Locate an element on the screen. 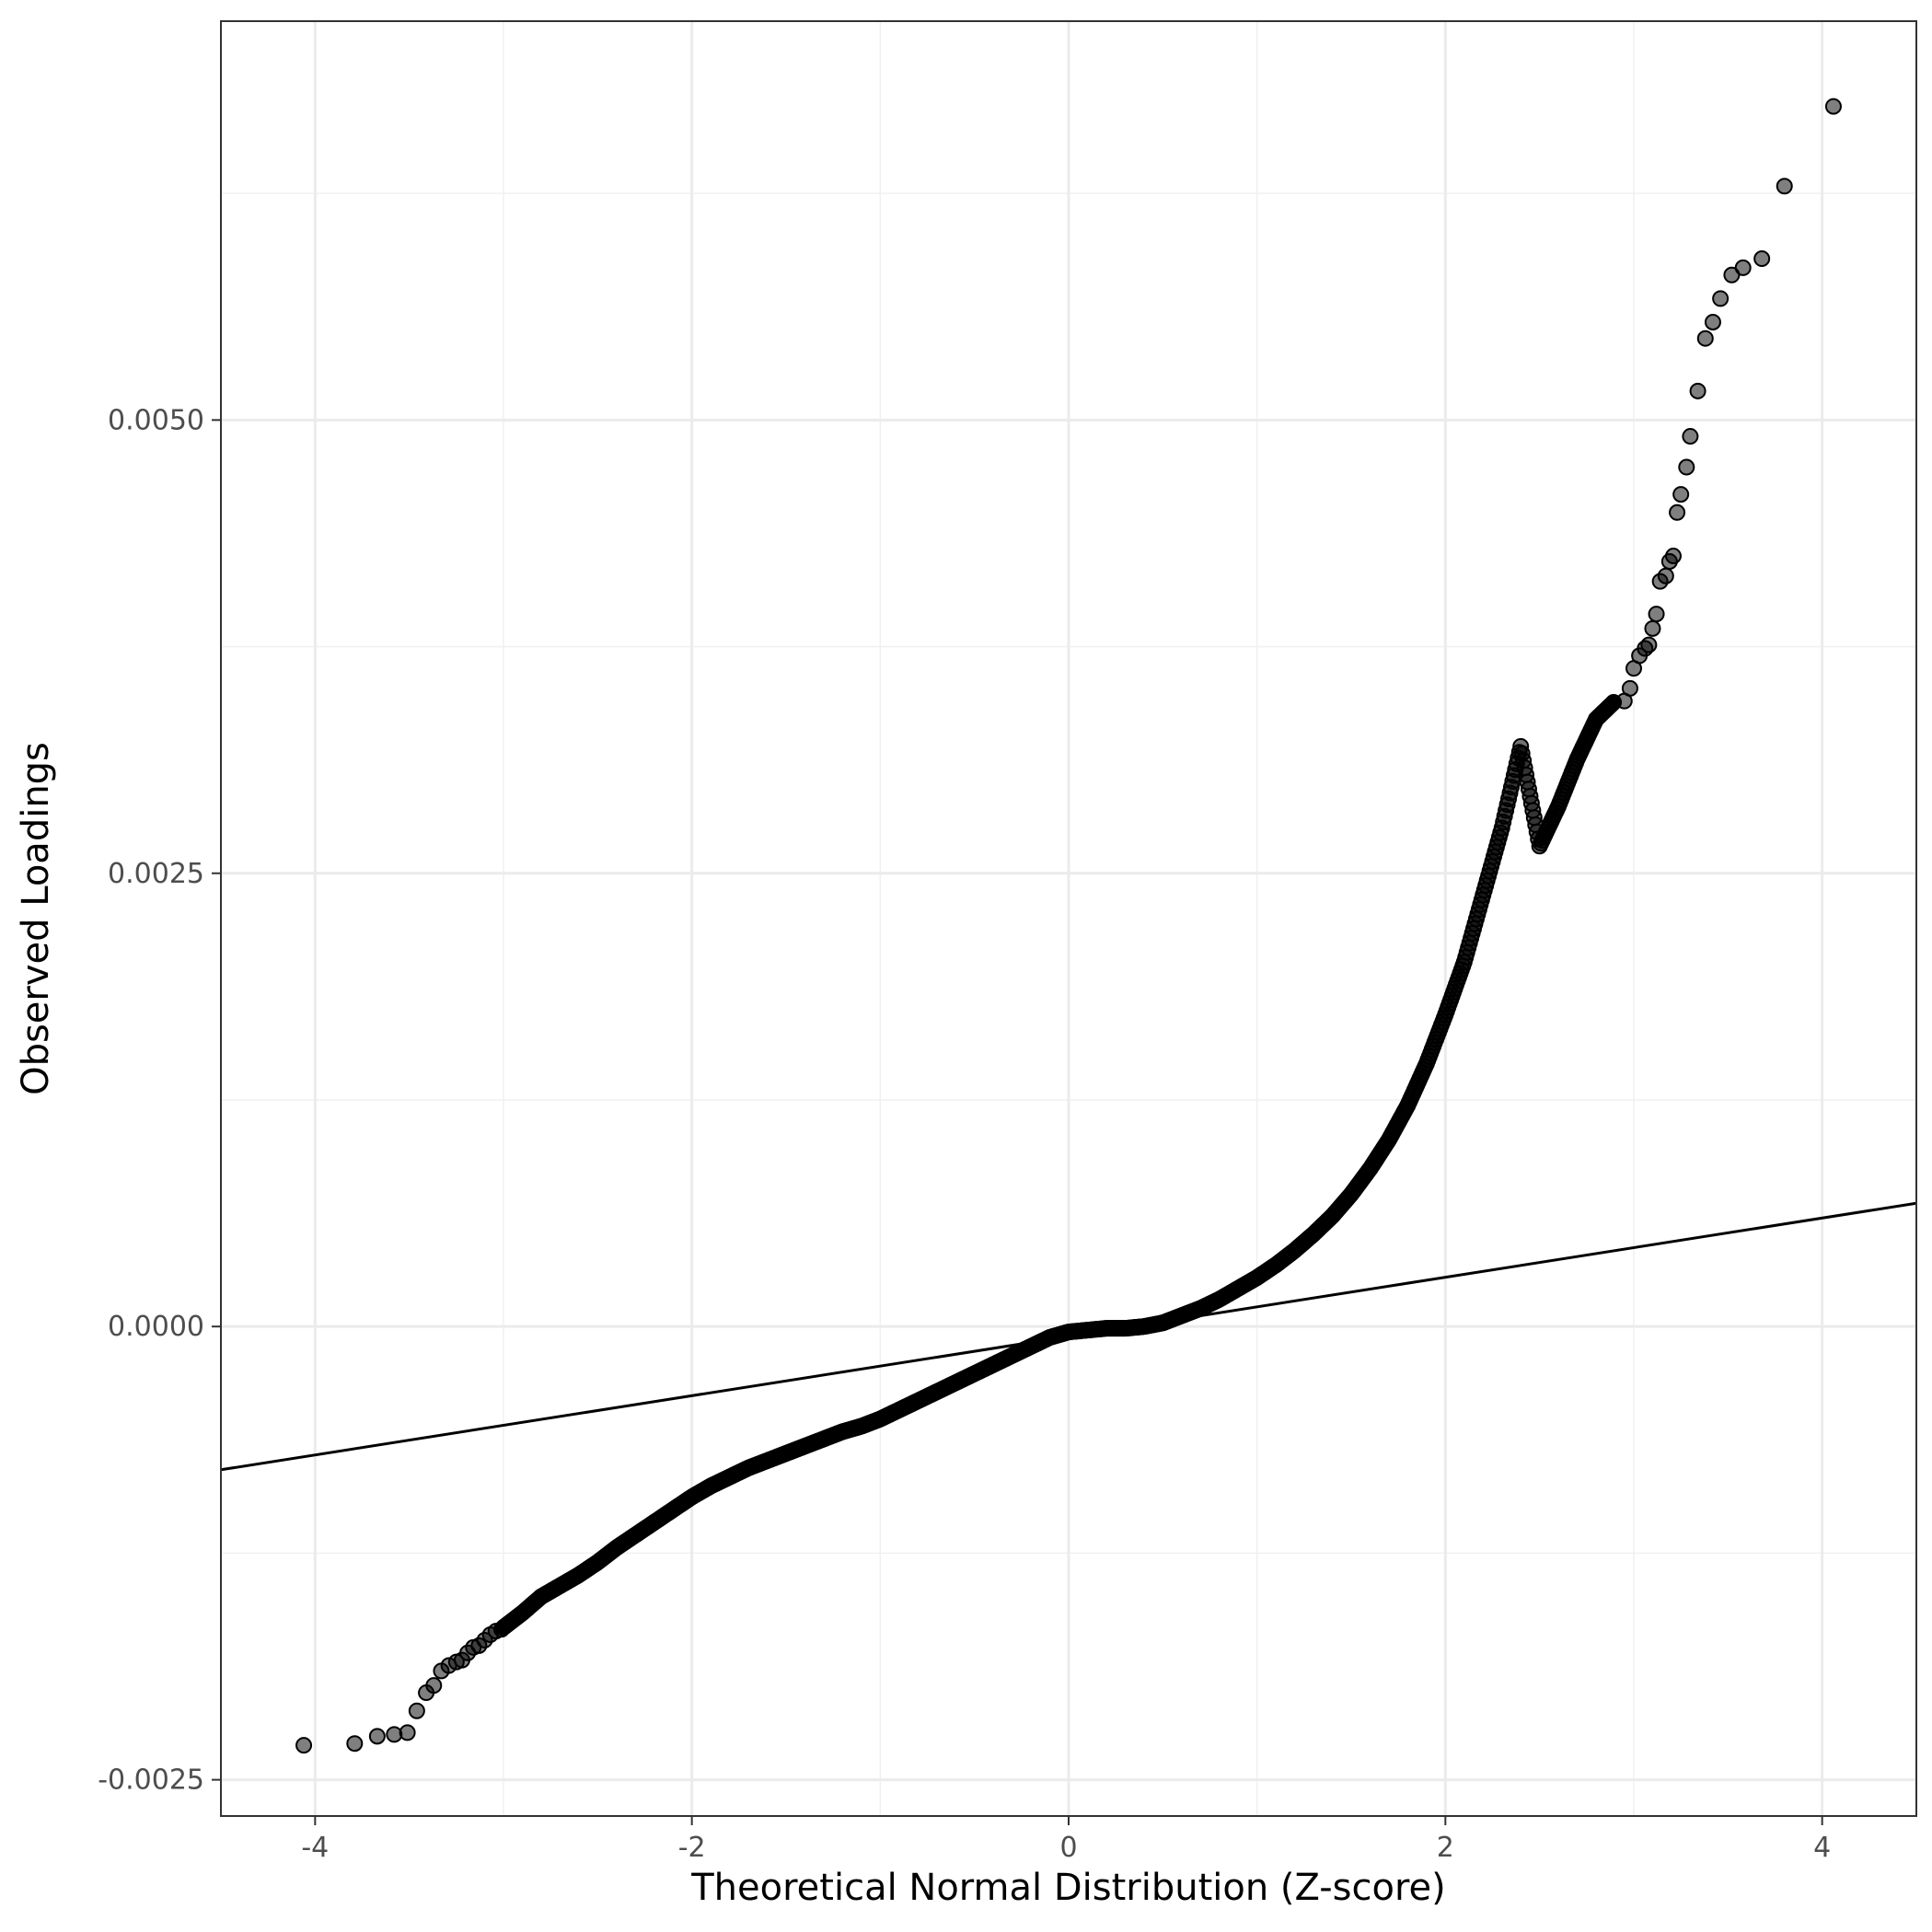  x-tick-label: -4 is located at coordinates (315, 1848).